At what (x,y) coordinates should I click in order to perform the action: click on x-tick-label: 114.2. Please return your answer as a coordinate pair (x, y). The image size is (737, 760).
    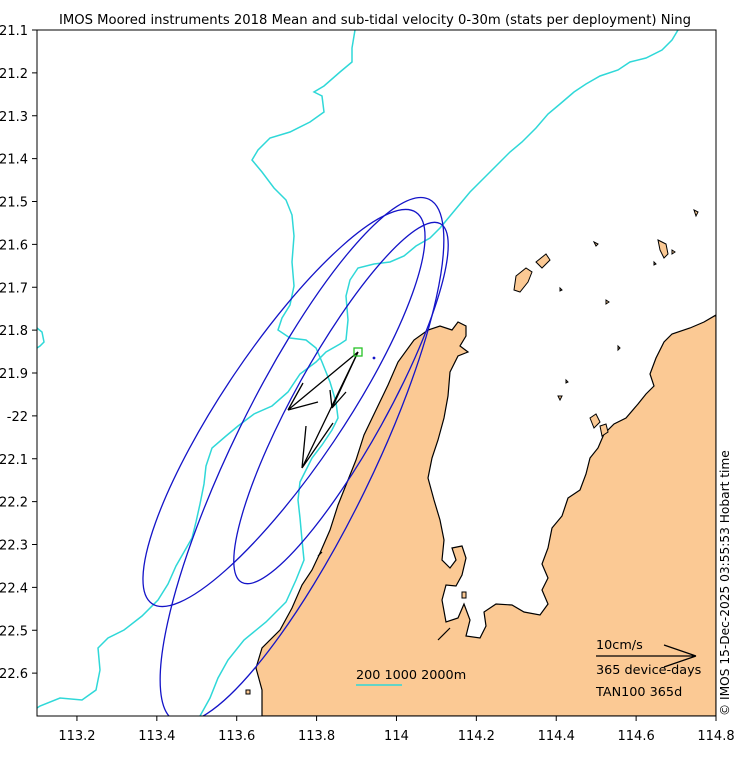
    Looking at the image, I should click on (476, 736).